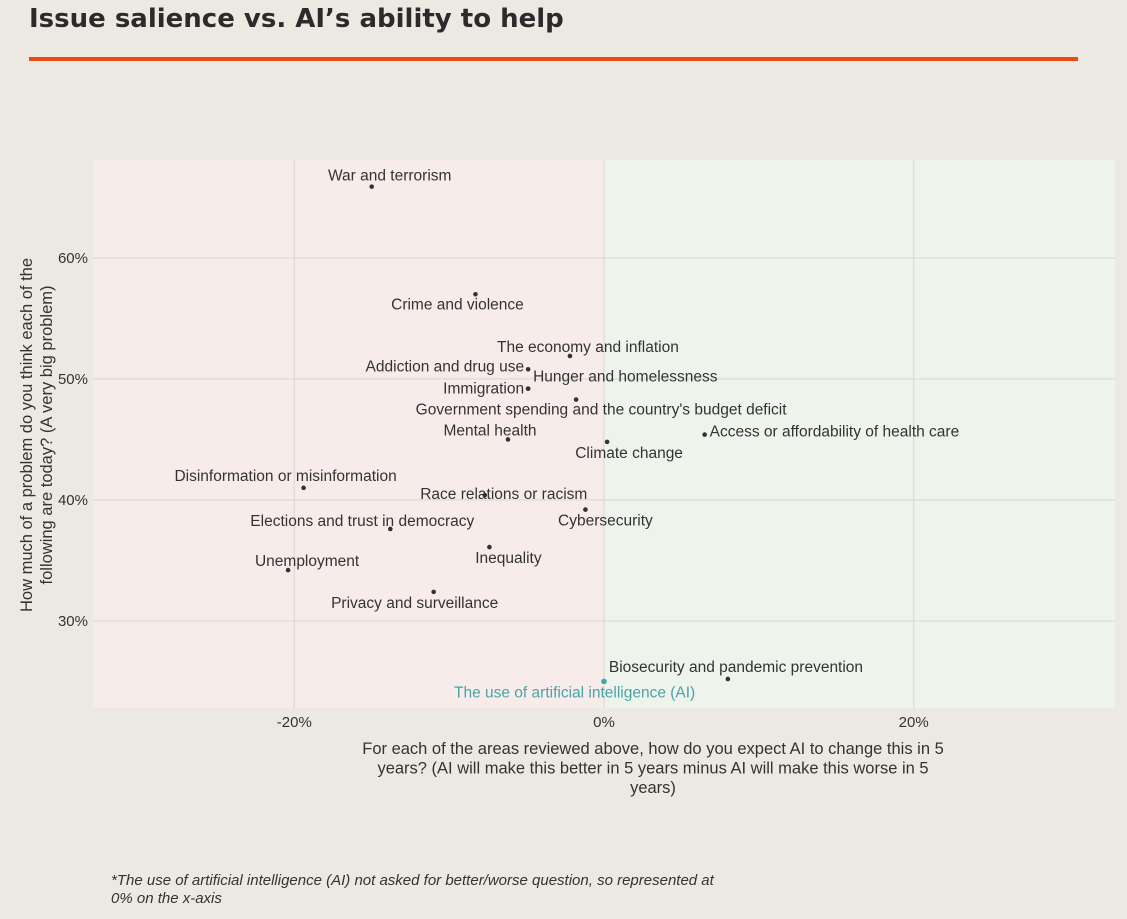 Image resolution: width=1127 pixels, height=919 pixels. Describe the element at coordinates (73, 621) in the screenshot. I see `y-tick-label: 30%` at that location.